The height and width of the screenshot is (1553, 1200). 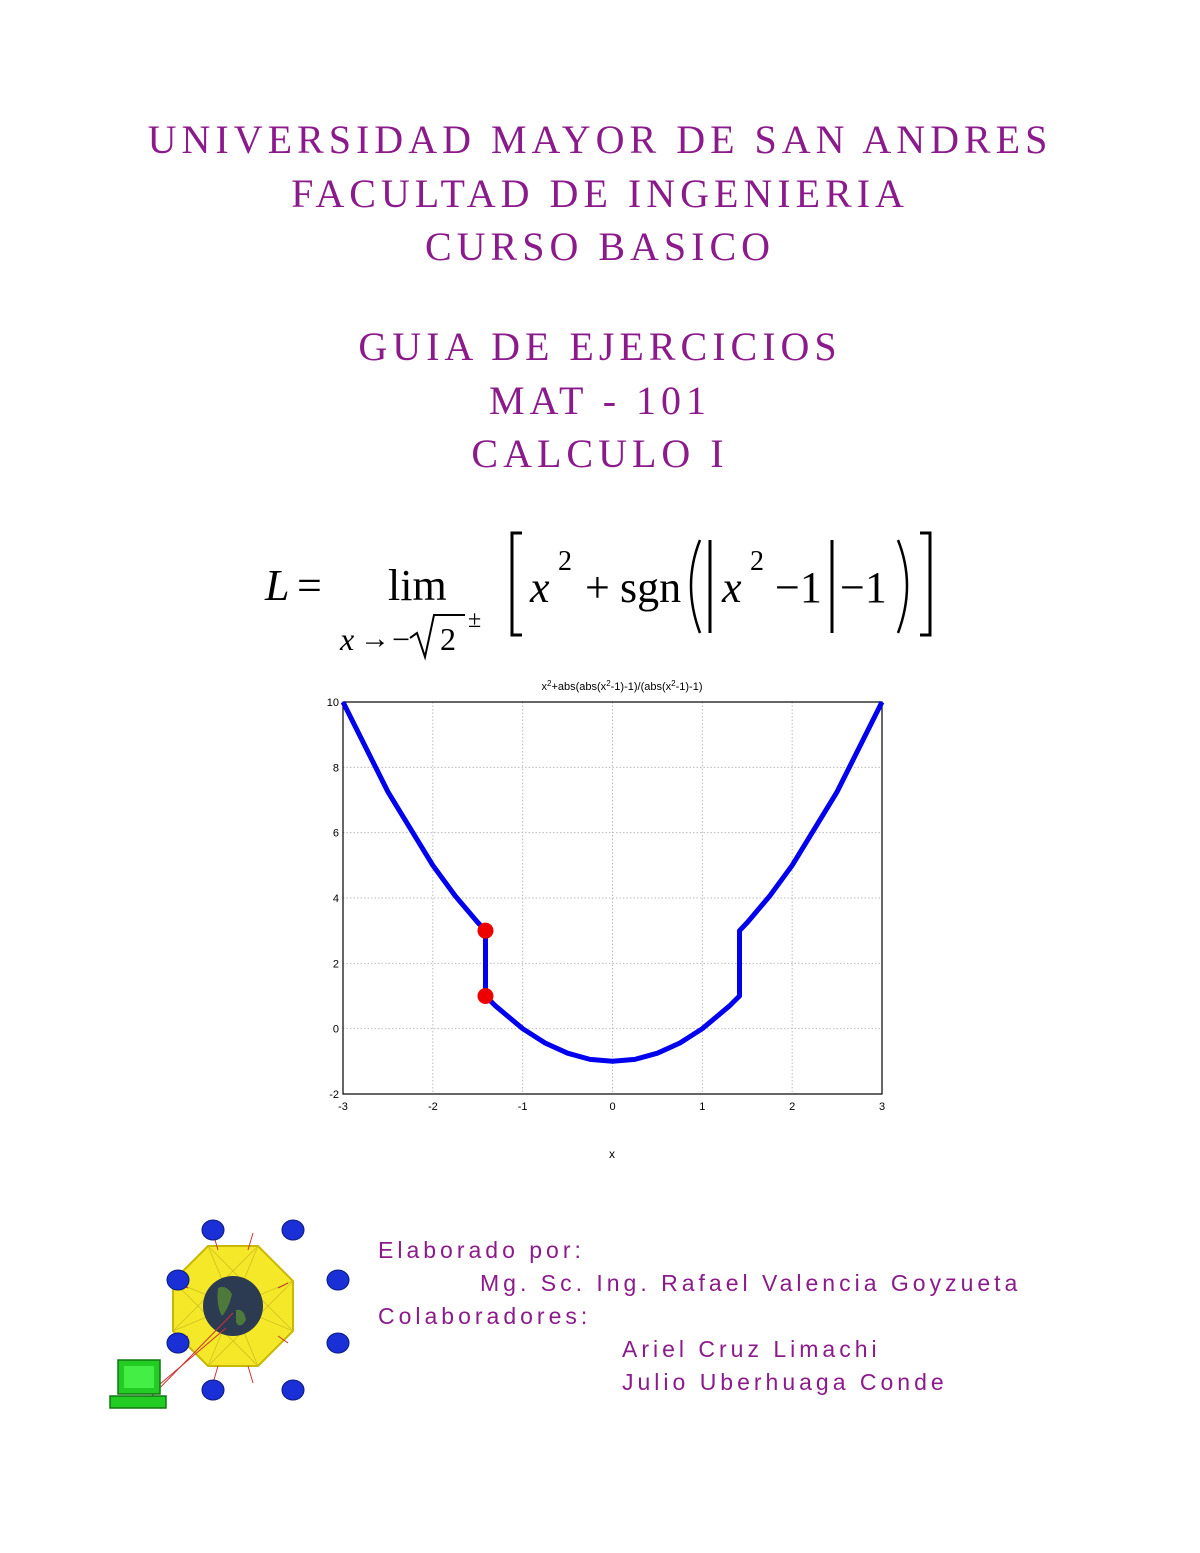 What do you see at coordinates (600, 139) in the screenshot?
I see `university-name: UNIVERSIDAD MAYOR DE SAN ANDRES` at bounding box center [600, 139].